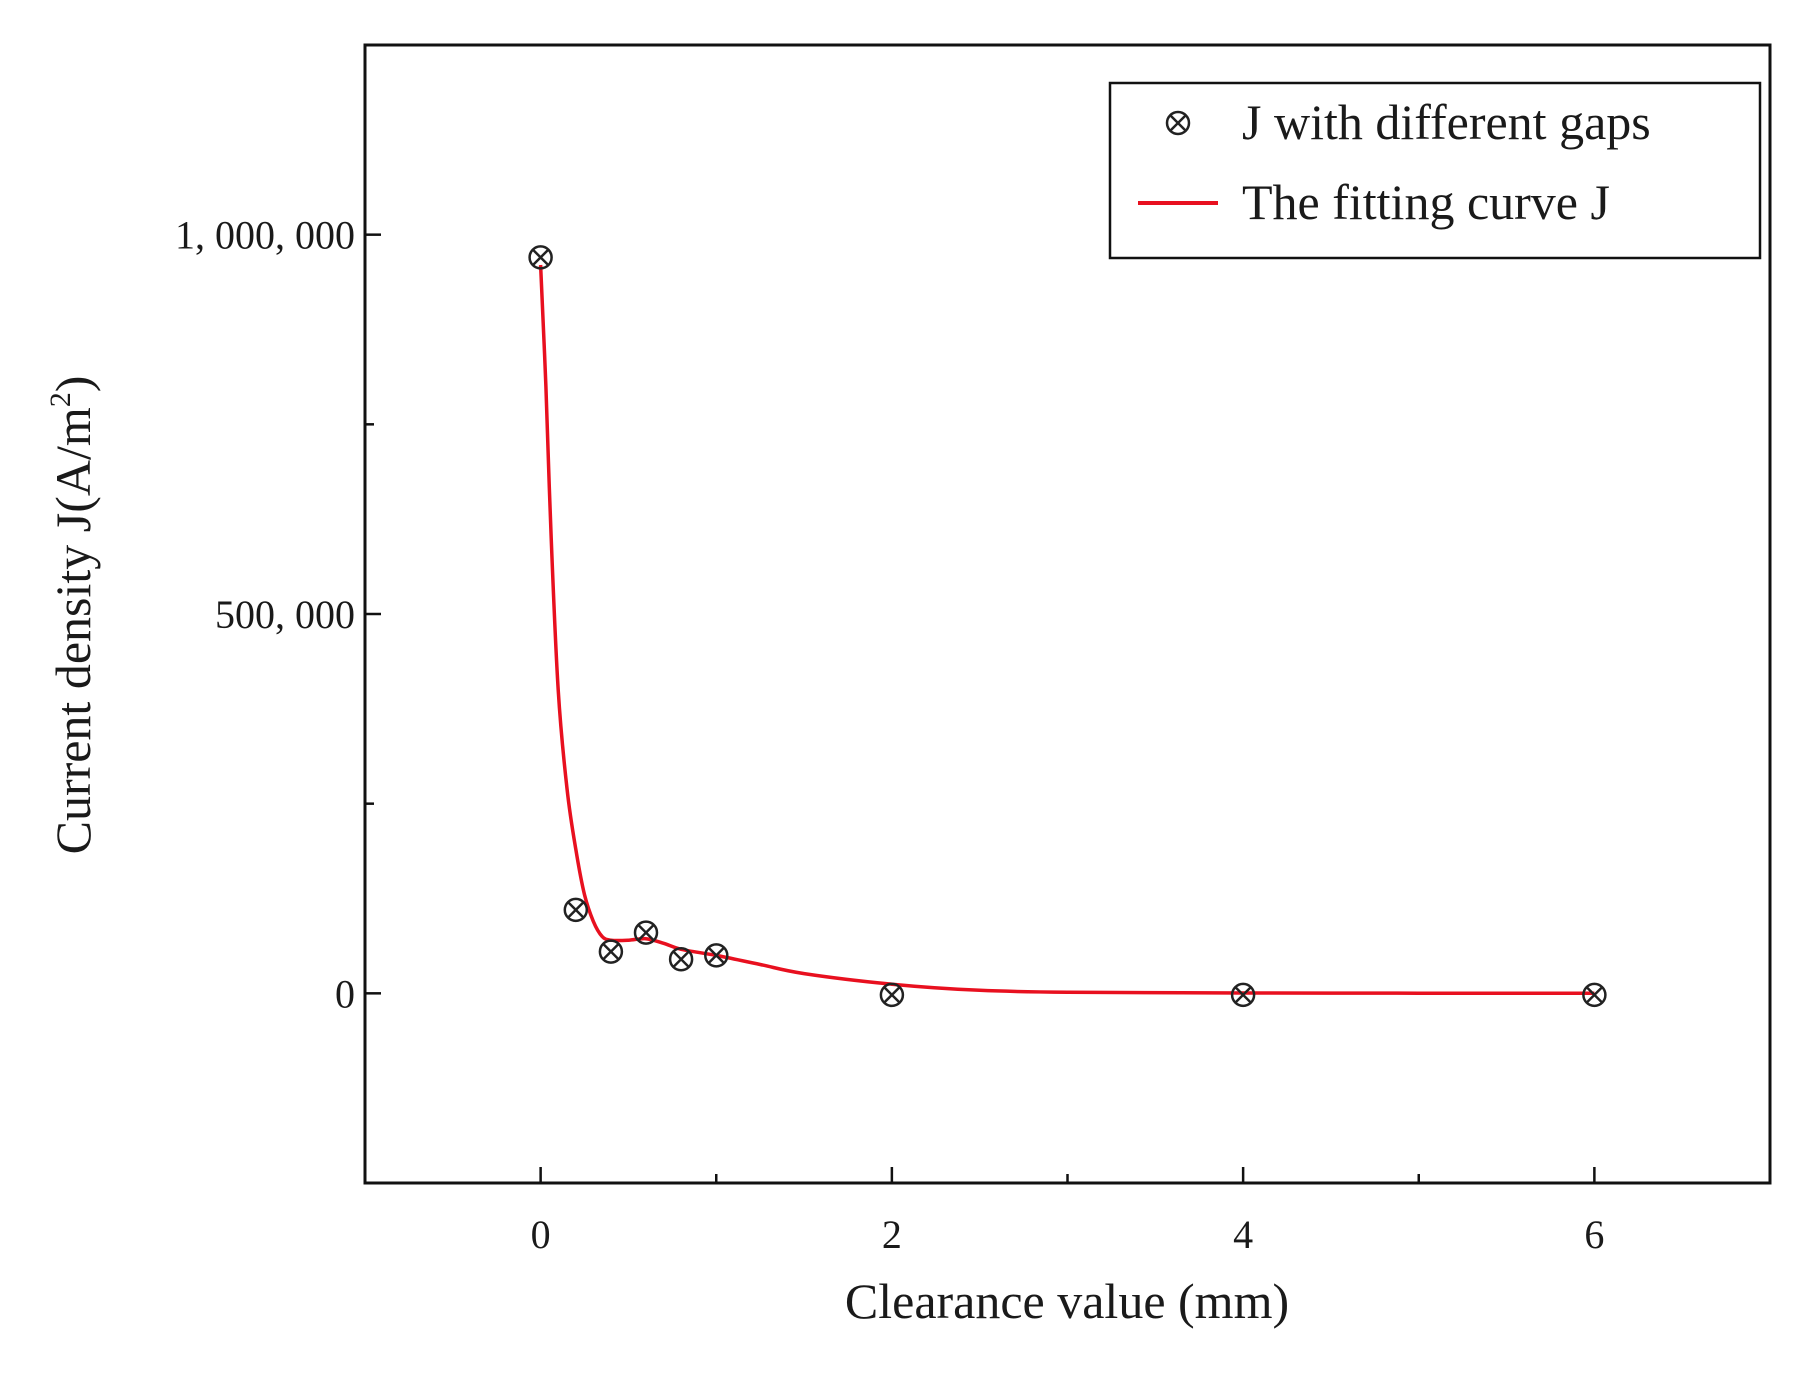  I want to click on y-axis-label-superscript: 2, so click(60, 399).